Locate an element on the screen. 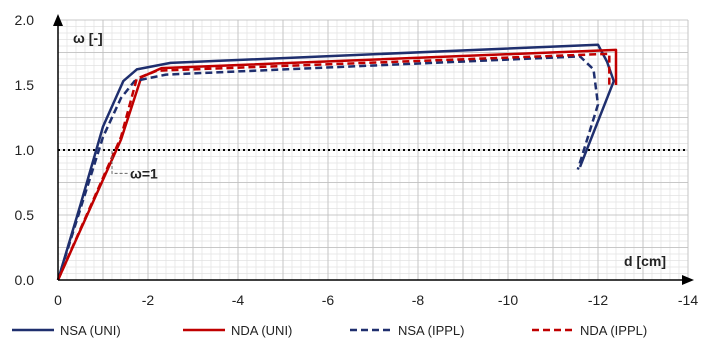 The height and width of the screenshot is (346, 706). y-tick-label: 2.0 is located at coordinates (25, 20).